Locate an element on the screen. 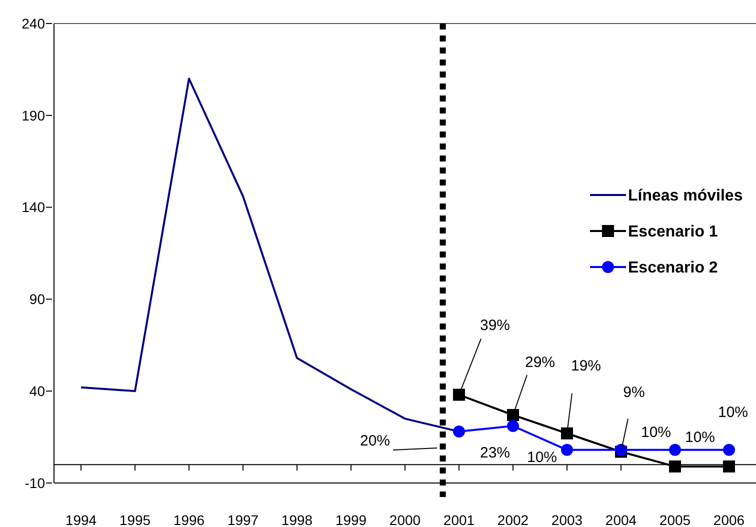  annotation: 29% is located at coordinates (540, 363).